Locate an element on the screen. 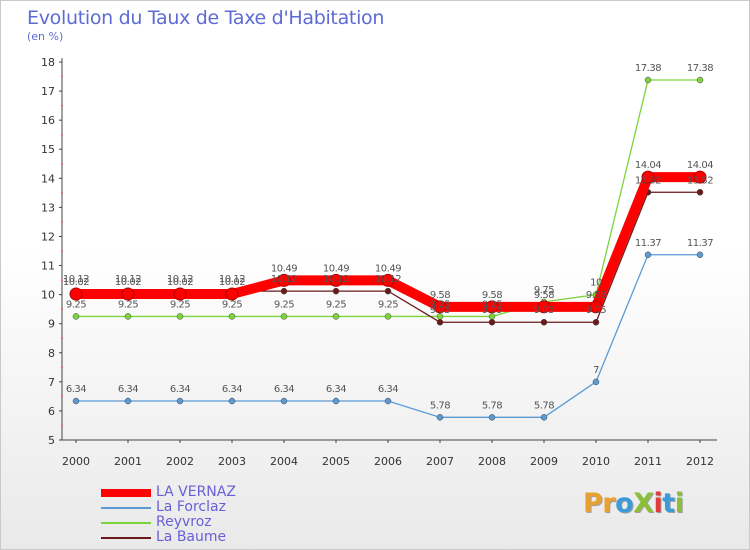 Image resolution: width=750 pixels, height=550 pixels. x-tick-label: 2004 is located at coordinates (284, 461).